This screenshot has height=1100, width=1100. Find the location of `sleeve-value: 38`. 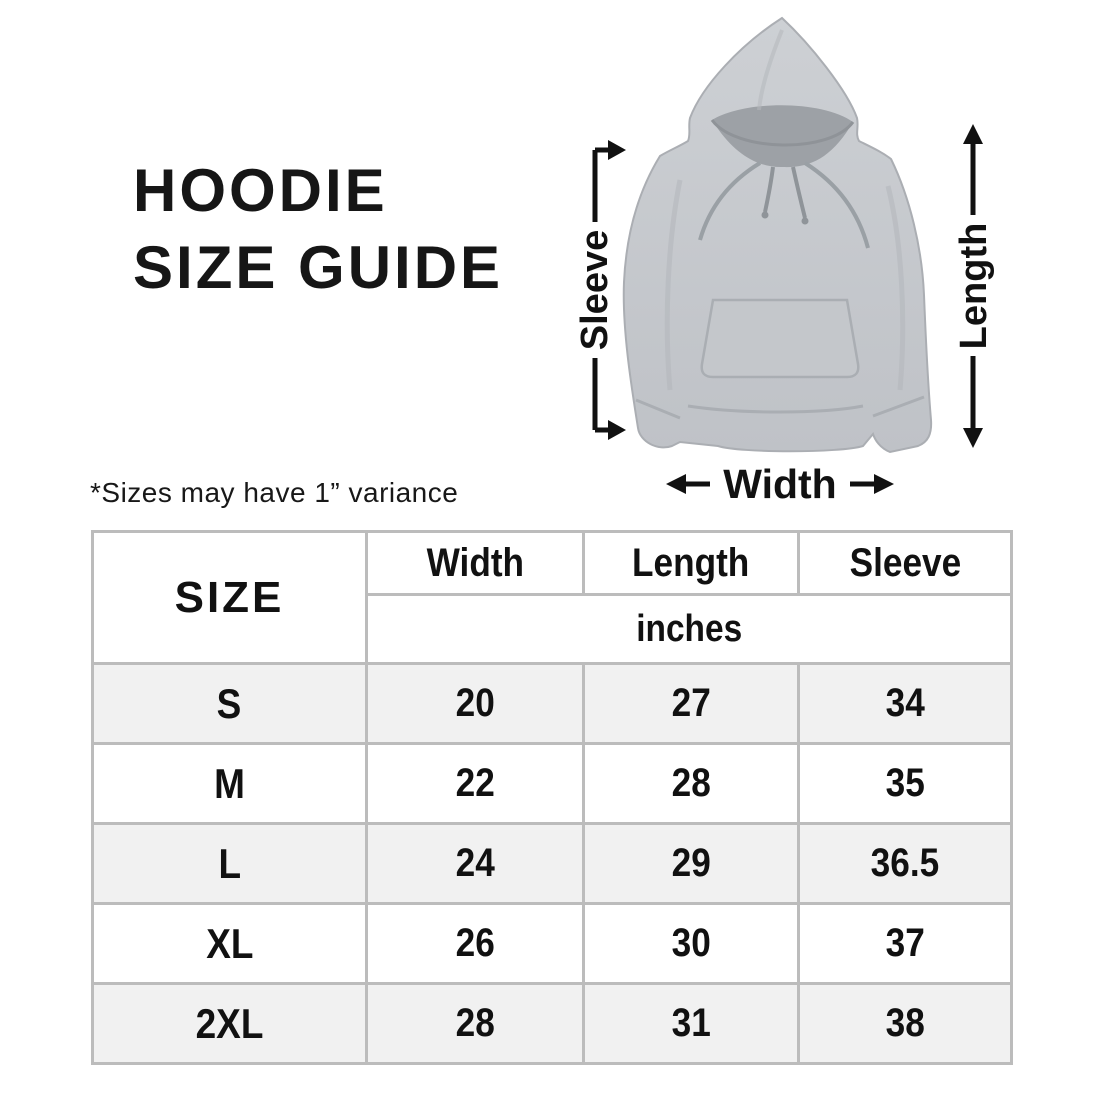

sleeve-value: 38 is located at coordinates (905, 1023).